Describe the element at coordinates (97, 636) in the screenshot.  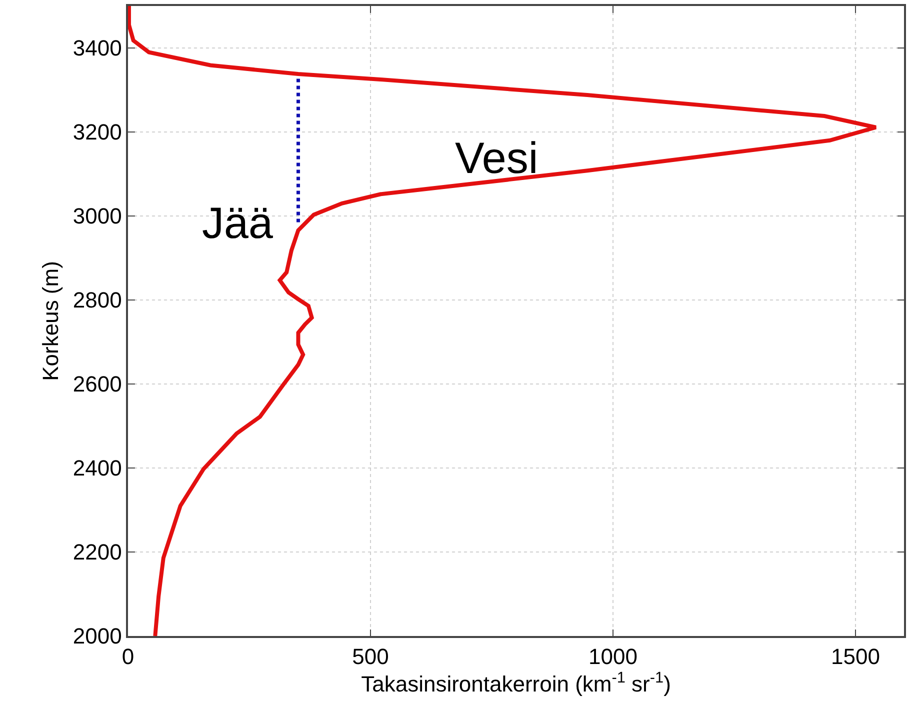
I see `y-tick-label: 2000` at that location.